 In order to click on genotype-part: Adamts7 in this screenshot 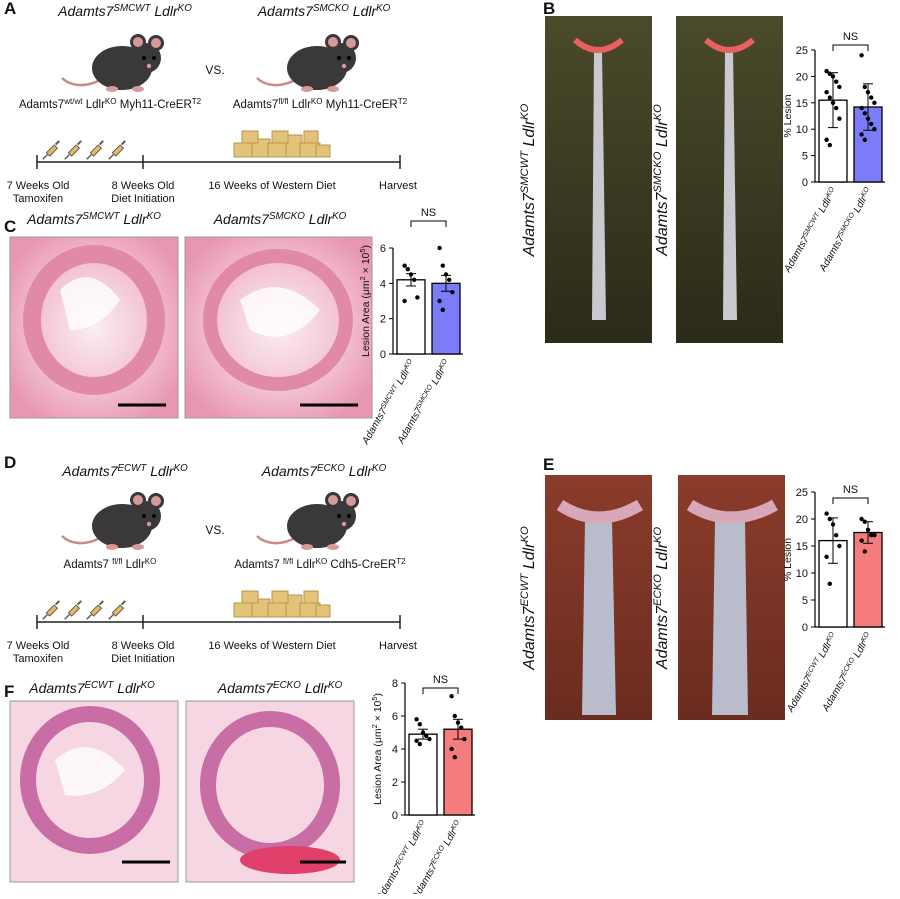, I will do `click(88, 565)`.